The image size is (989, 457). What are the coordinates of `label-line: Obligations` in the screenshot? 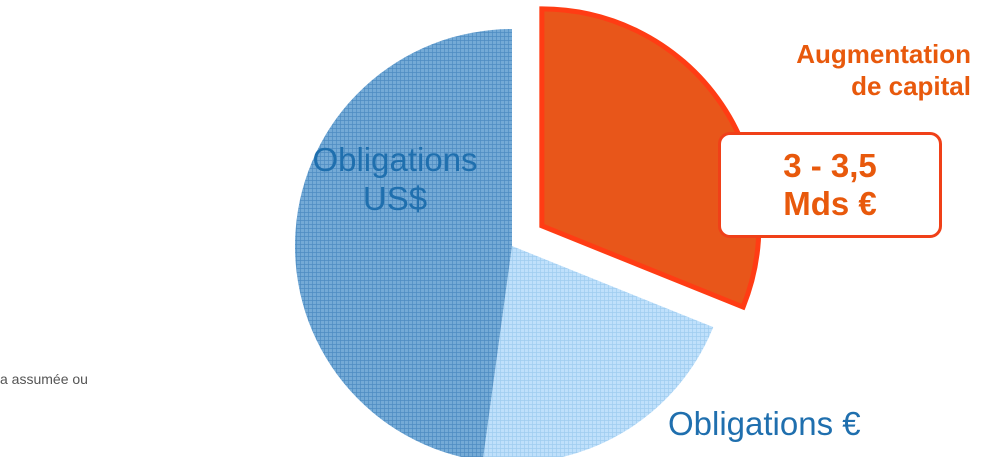 It's located at (395, 159).